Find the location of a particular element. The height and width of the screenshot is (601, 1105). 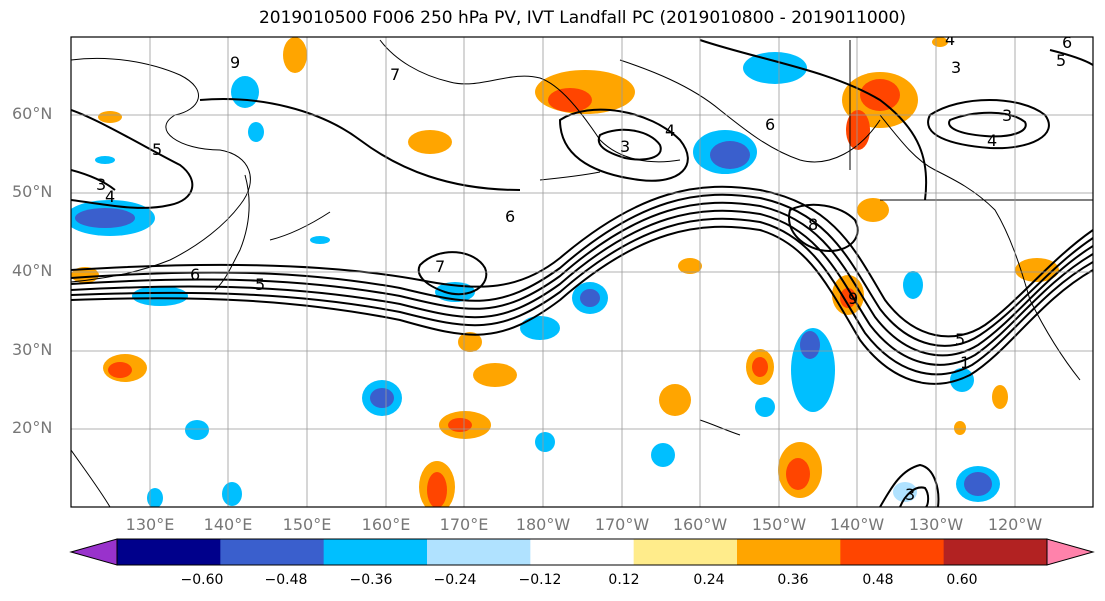

lon-label: 150°W is located at coordinates (779, 524).